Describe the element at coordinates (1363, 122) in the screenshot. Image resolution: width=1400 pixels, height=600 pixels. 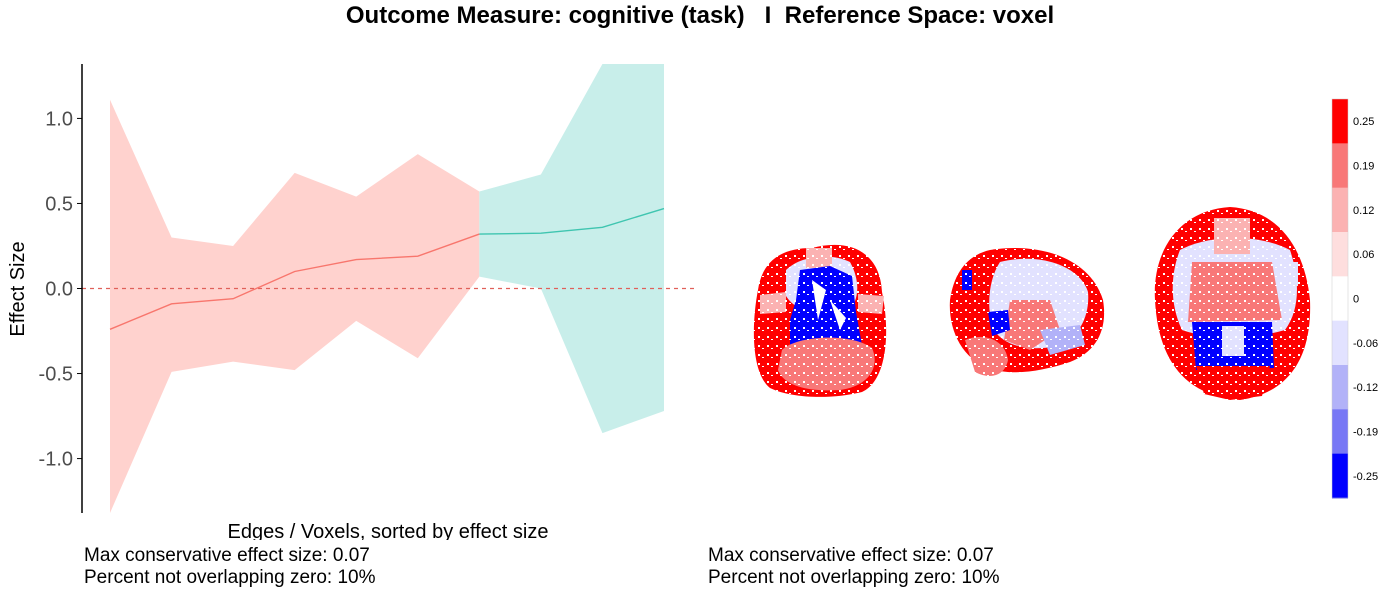
I see `colorbar-label: 0.25` at that location.